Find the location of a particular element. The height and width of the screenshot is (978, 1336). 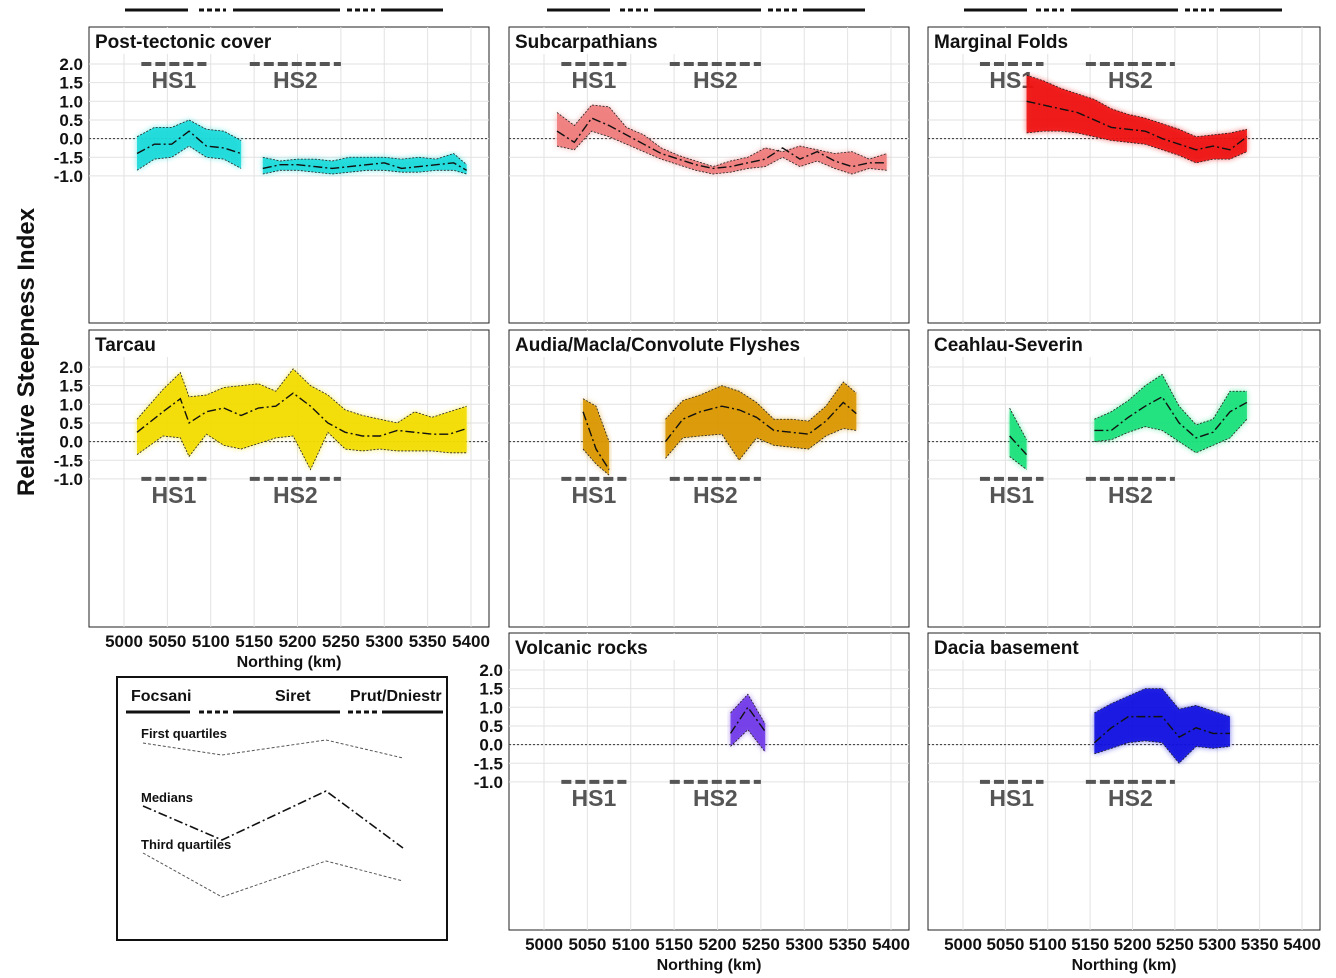

legend-region-focsani: Focsani is located at coordinates (161, 696).